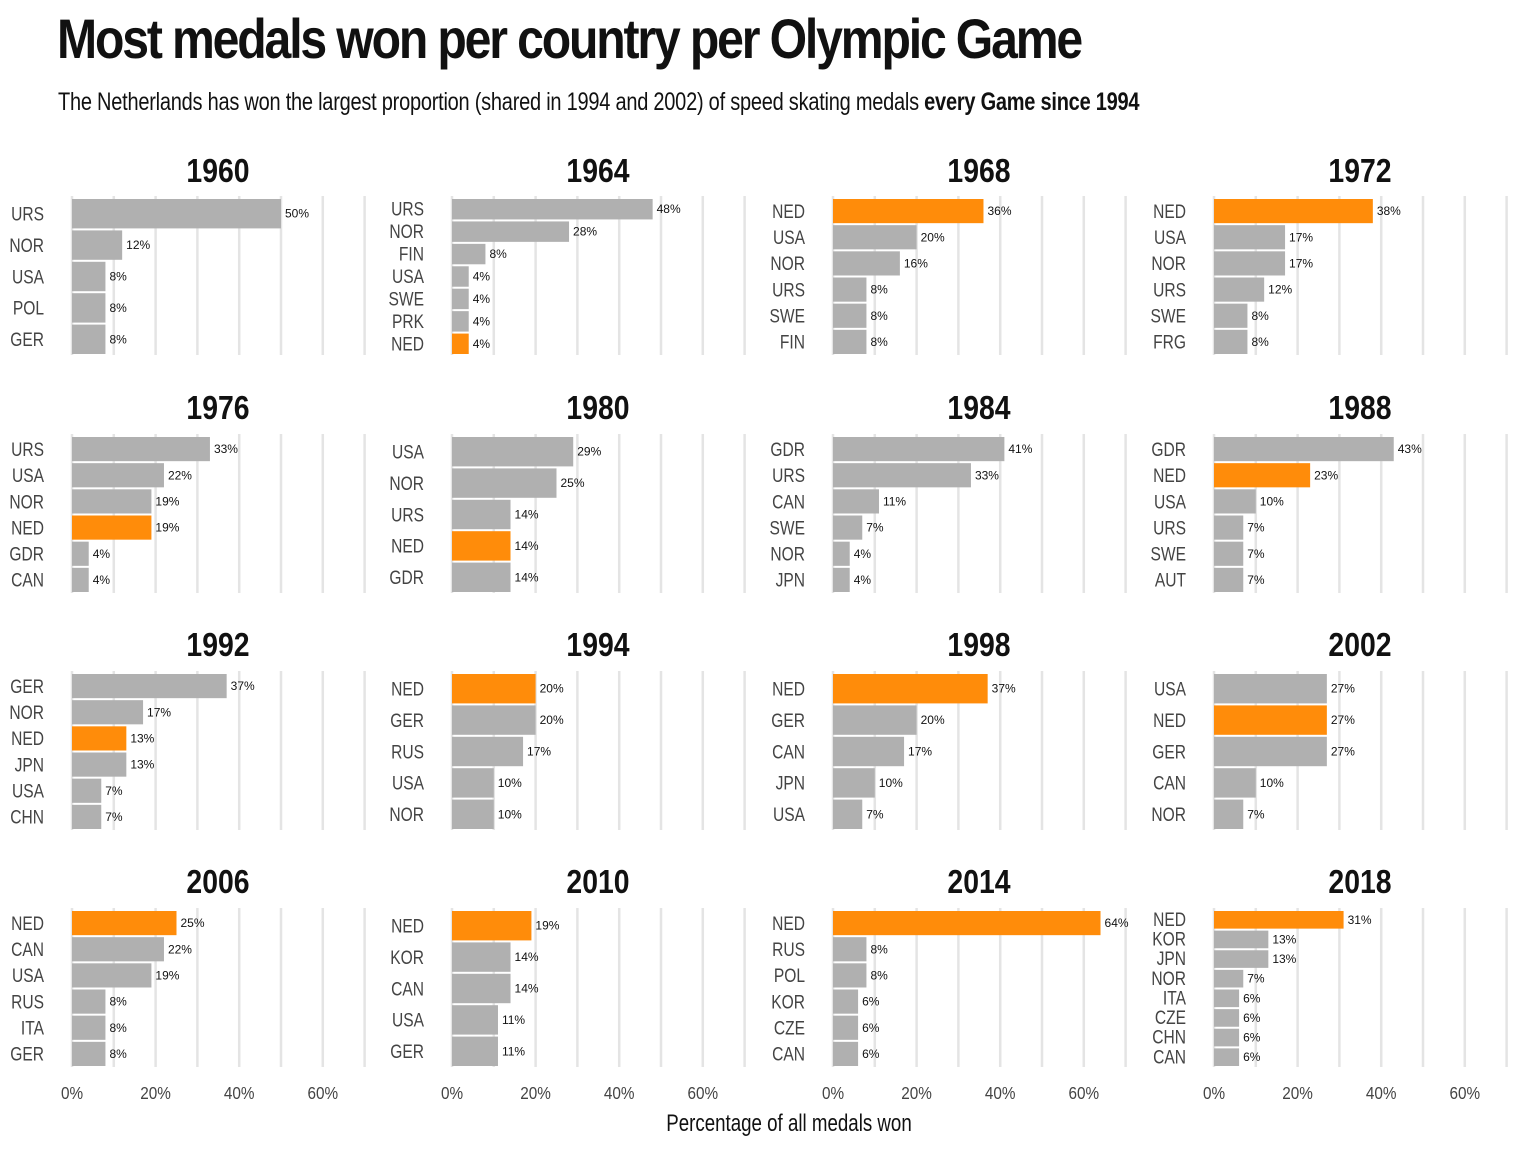  I want to click on panel-title: 1960, so click(217, 171).